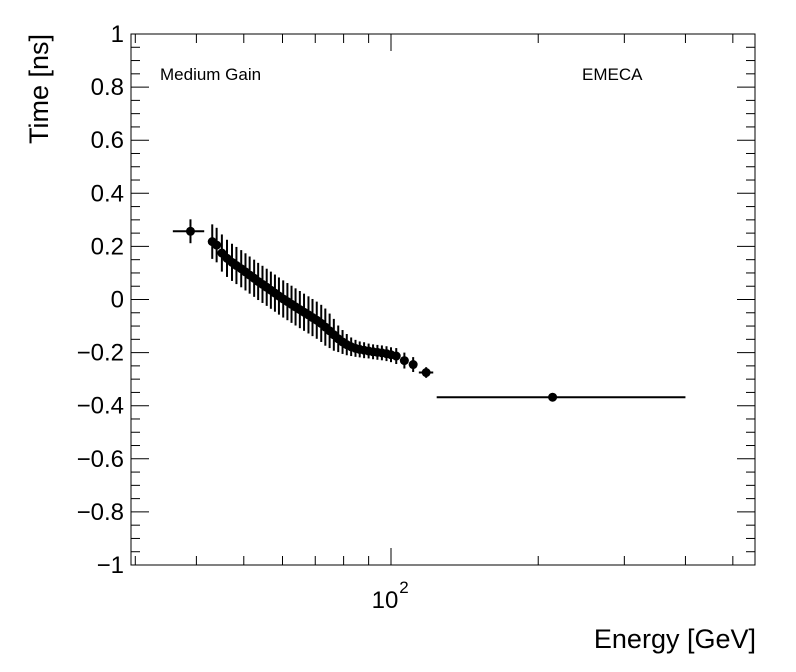 The width and height of the screenshot is (796, 672). What do you see at coordinates (100, 353) in the screenshot?
I see `y-tick-label: −0.2` at bounding box center [100, 353].